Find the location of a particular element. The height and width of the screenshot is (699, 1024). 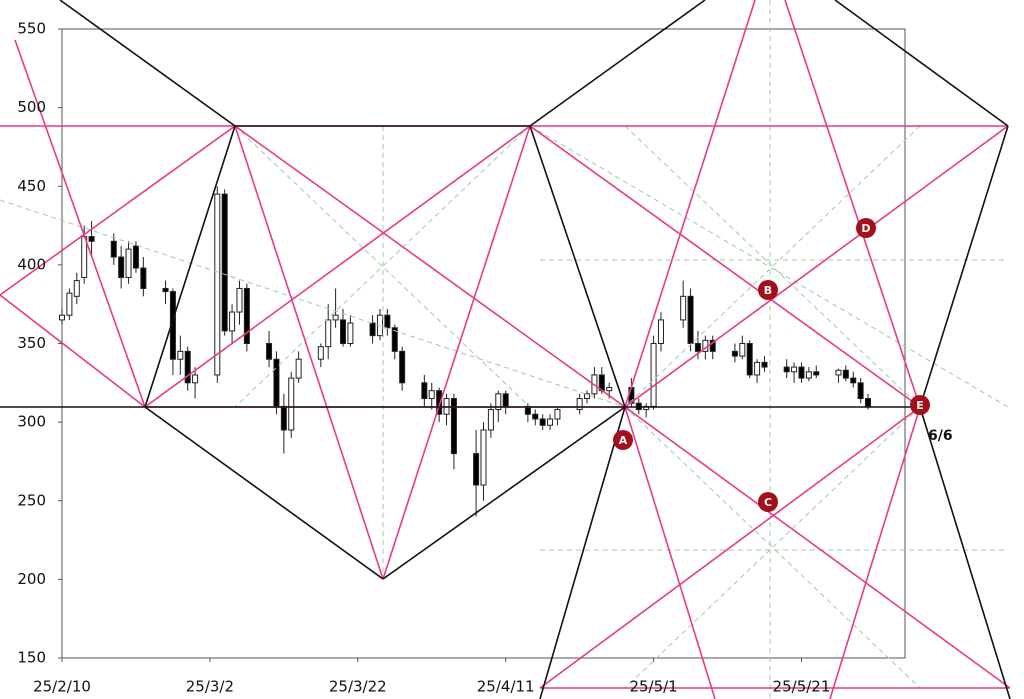

x-tick-label: 25/5/1 is located at coordinates (653, 687).